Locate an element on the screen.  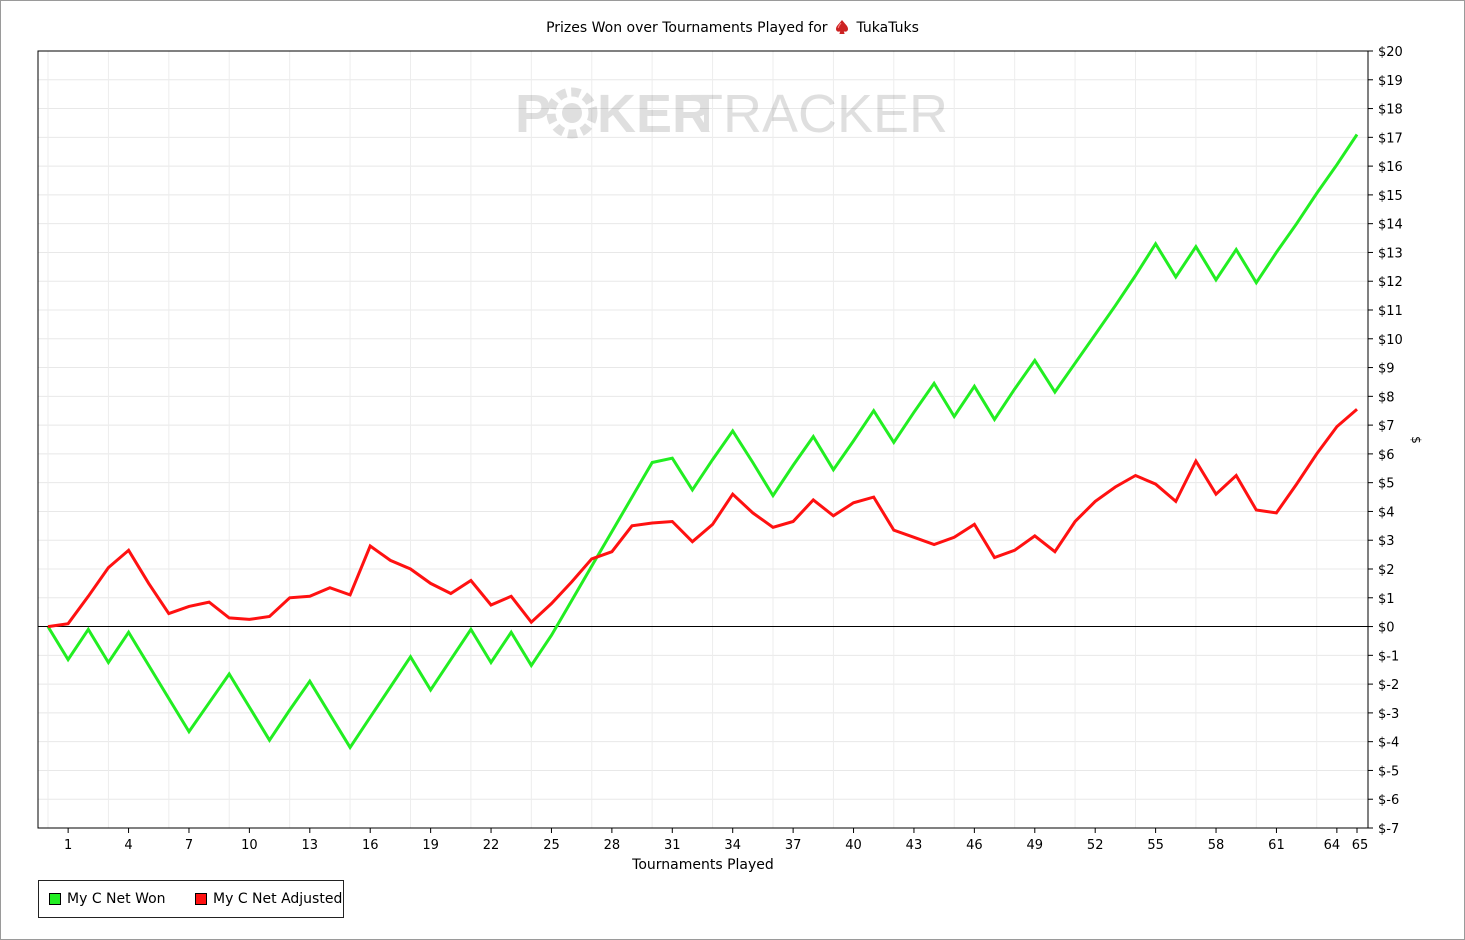
y-tick-label: $20 is located at coordinates (1390, 52).